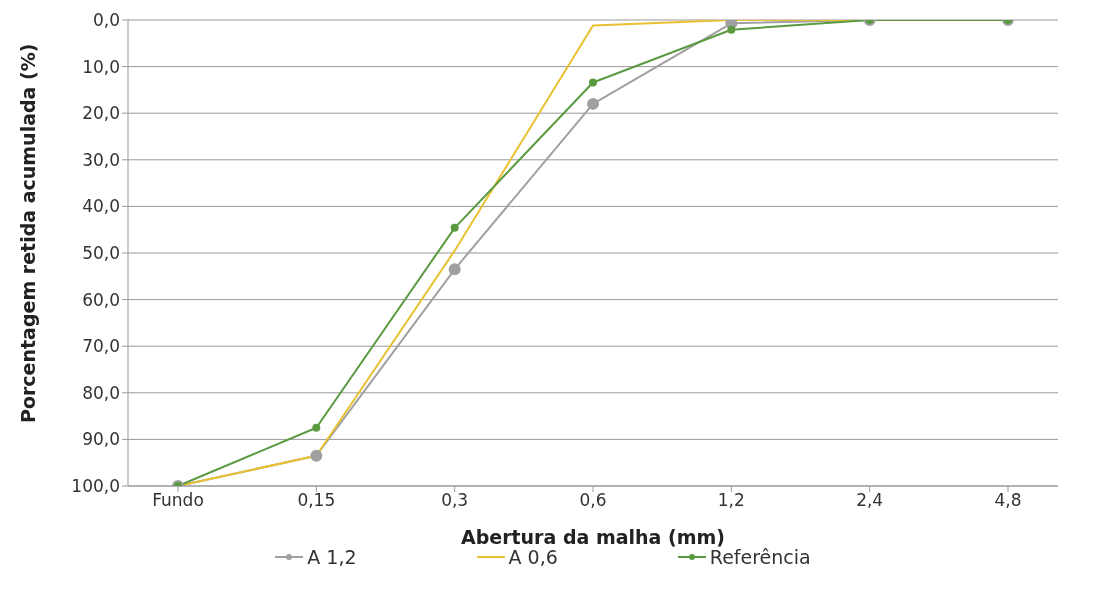 This screenshot has height=589, width=1102. I want to click on x-tick-label: 1,2, so click(731, 500).